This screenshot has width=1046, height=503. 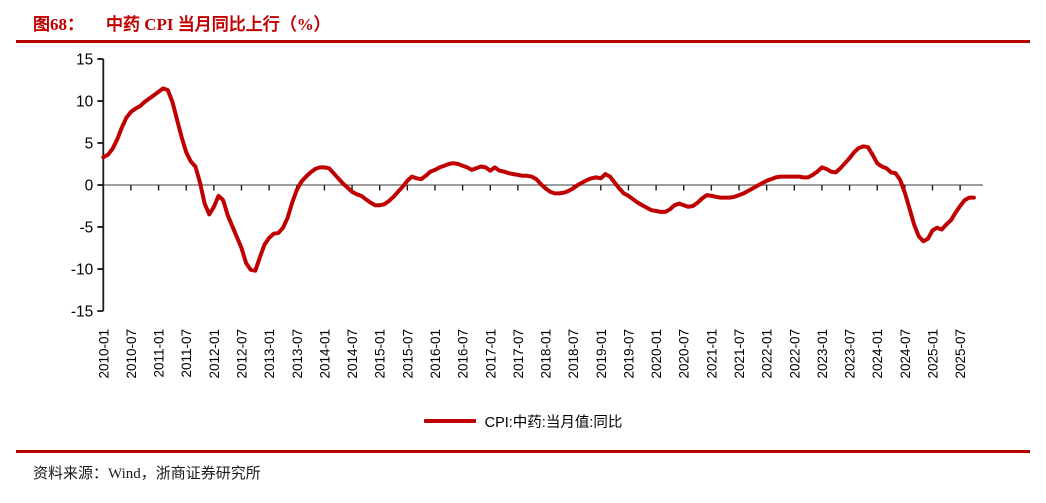 I want to click on x-tick-label: 2013-01, so click(x=269, y=354).